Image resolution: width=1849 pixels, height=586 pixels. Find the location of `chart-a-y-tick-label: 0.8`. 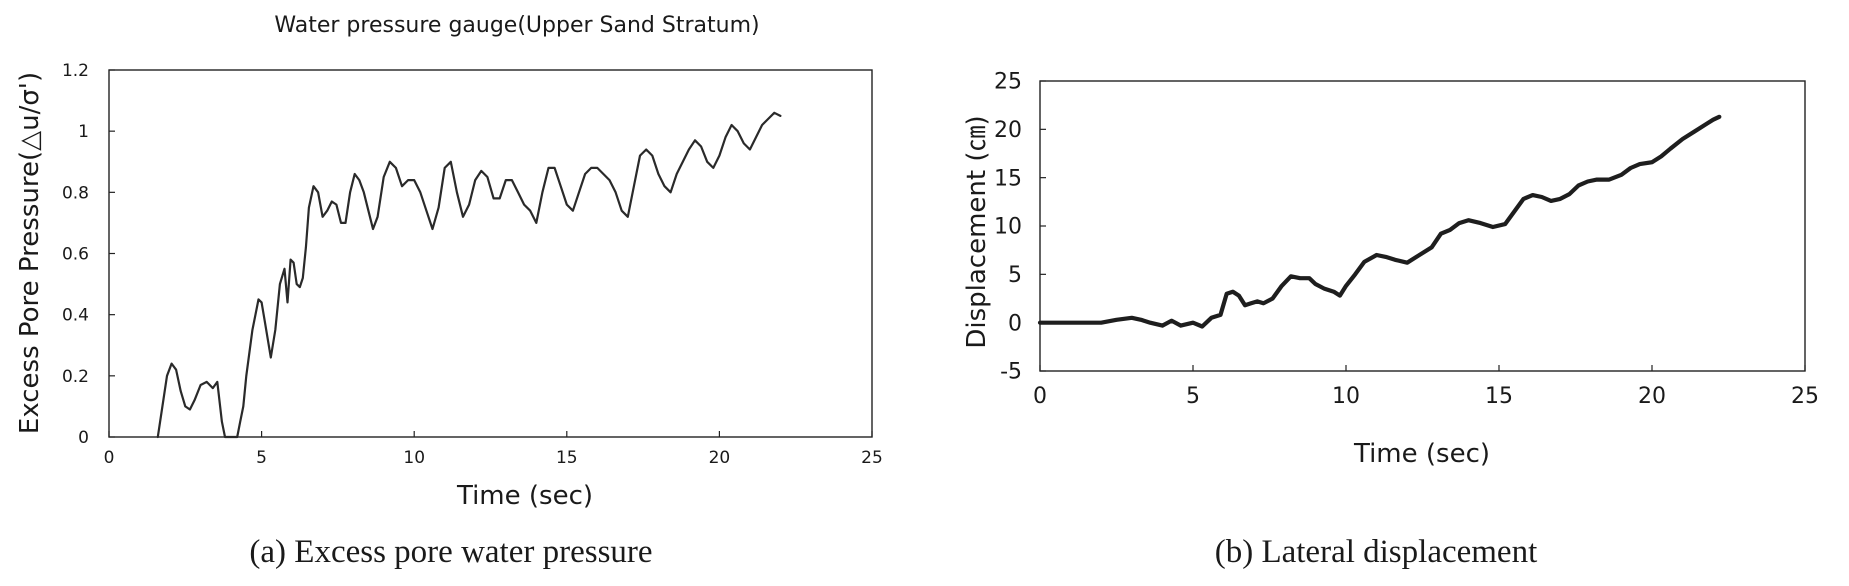

chart-a-y-tick-label: 0.8 is located at coordinates (75, 193).